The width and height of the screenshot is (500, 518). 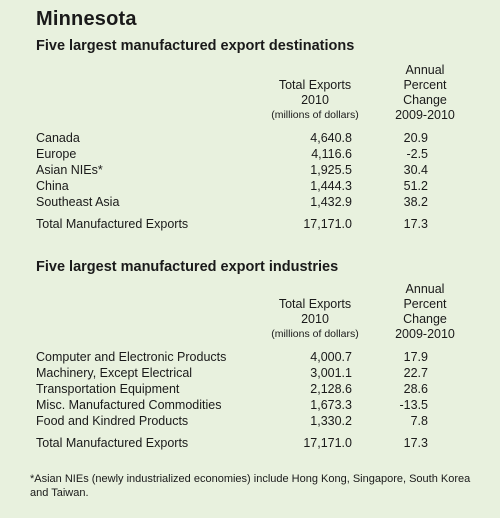 What do you see at coordinates (256, 170) in the screenshot?
I see `table-row: Asian NIEs* 1,925.5 30.4` at bounding box center [256, 170].